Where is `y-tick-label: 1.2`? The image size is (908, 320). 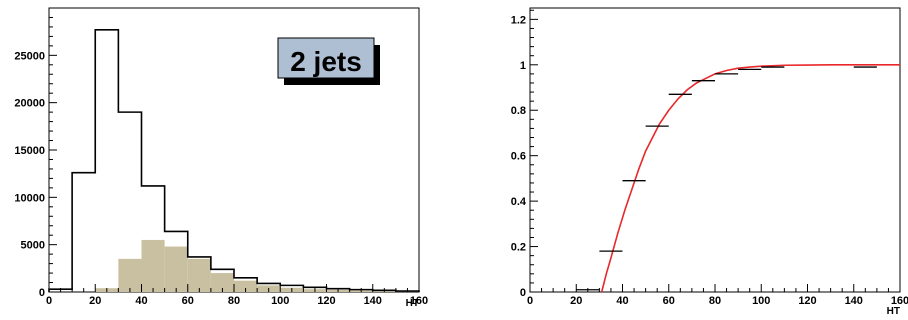 y-tick-label: 1.2 is located at coordinates (518, 20).